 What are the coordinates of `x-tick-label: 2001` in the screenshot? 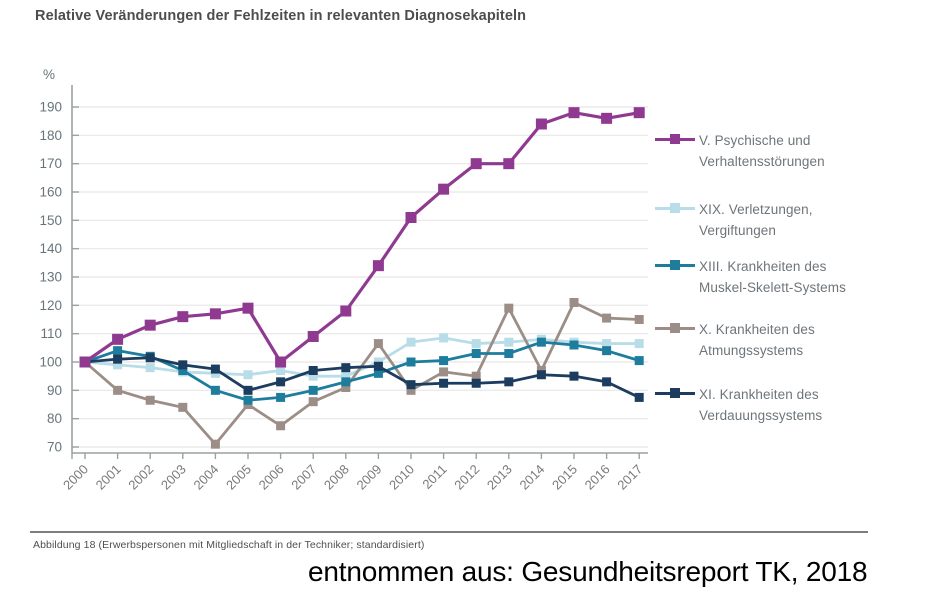 It's located at (108, 477).